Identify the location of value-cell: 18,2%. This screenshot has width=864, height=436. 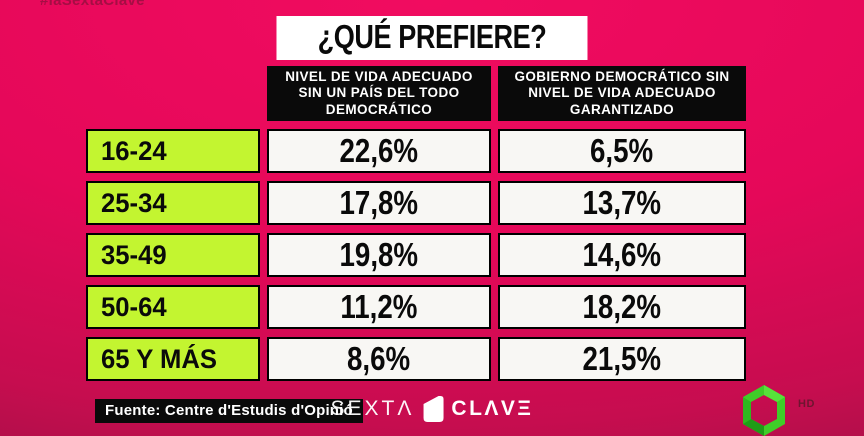
(622, 307).